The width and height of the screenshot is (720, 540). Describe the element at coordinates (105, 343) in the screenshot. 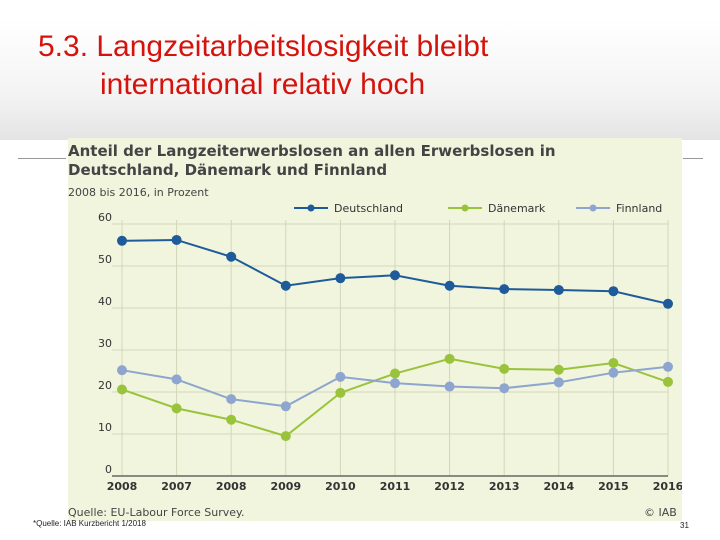

I see `y-tick-label-30: 30` at that location.